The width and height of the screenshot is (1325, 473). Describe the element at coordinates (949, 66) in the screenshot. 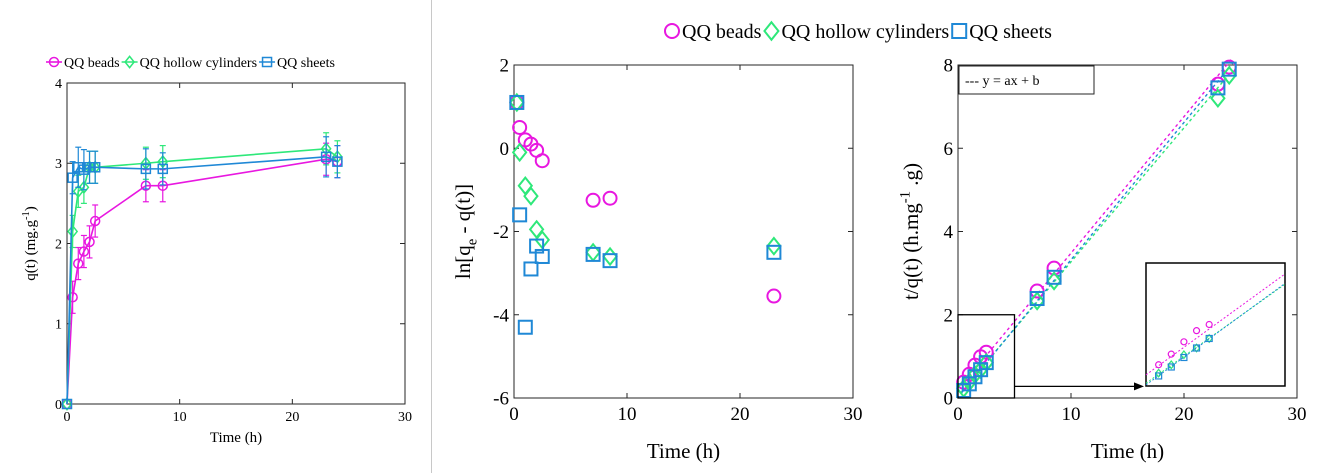

I see `y-tick-label: 8` at that location.